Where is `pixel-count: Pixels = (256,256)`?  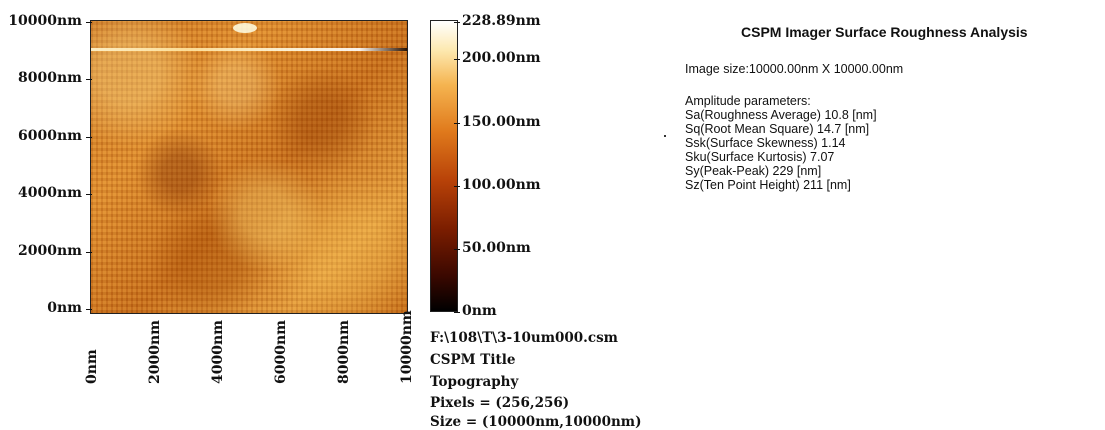 pixel-count: Pixels = (256,256) is located at coordinates (500, 403).